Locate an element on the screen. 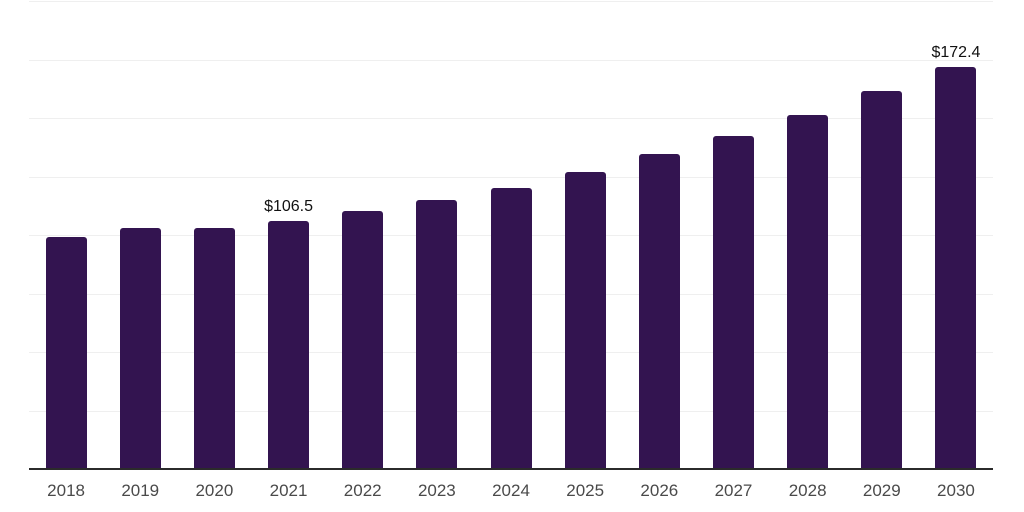 This screenshot has height=512, width=1024. bar-2029 is located at coordinates (882, 280).